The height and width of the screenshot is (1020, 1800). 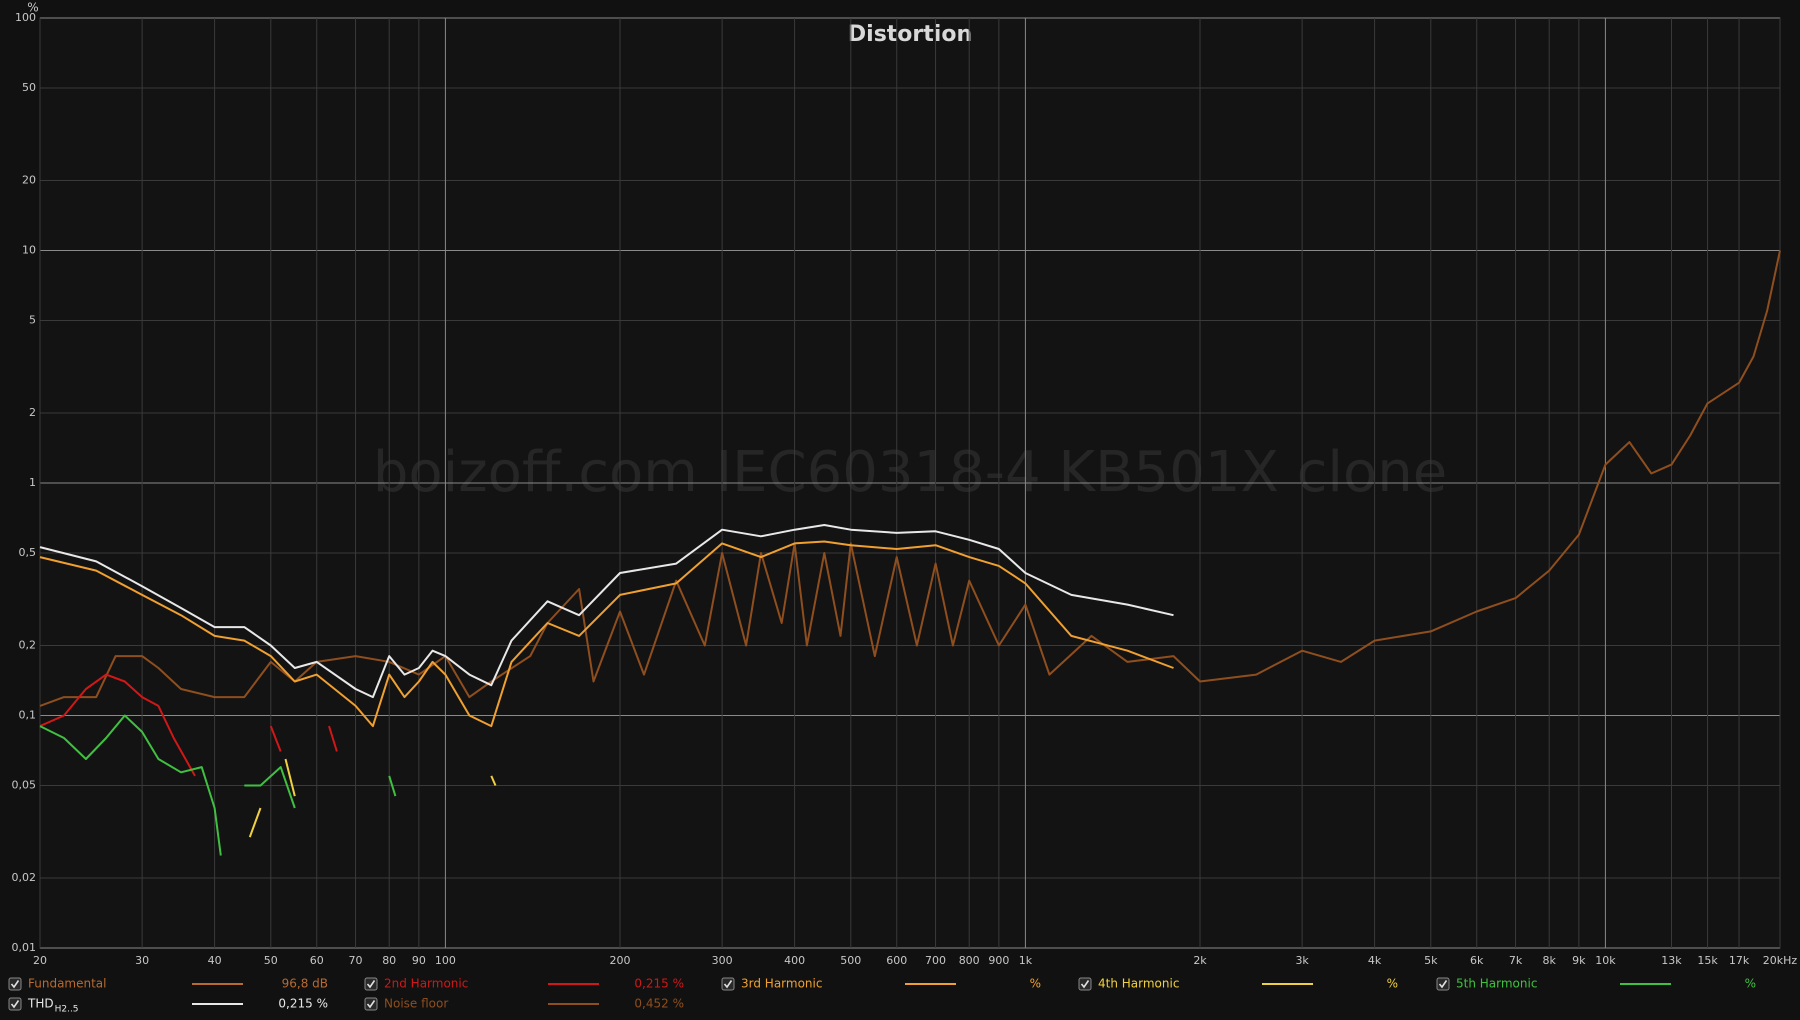 I want to click on x-tick-label: 9k, so click(x=1579, y=960).